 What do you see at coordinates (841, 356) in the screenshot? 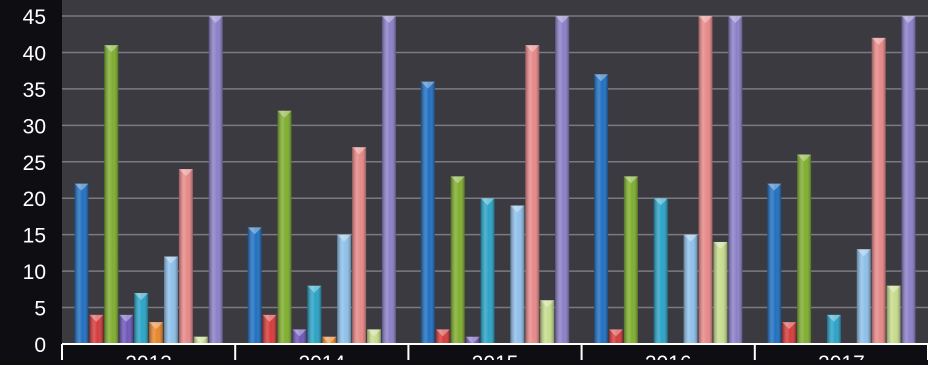
I see `x-tick-label: 2017` at bounding box center [841, 356].